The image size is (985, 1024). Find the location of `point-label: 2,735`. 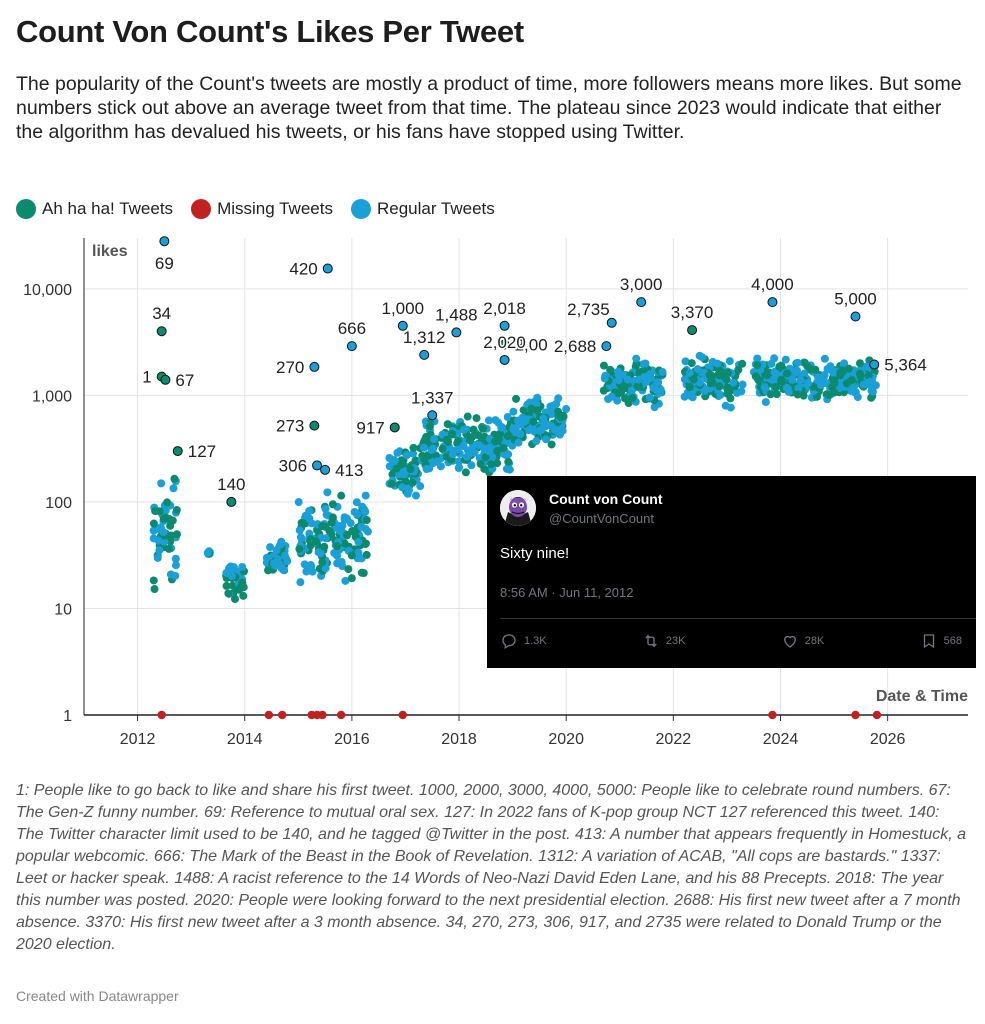

point-label: 2,735 is located at coordinates (588, 309).